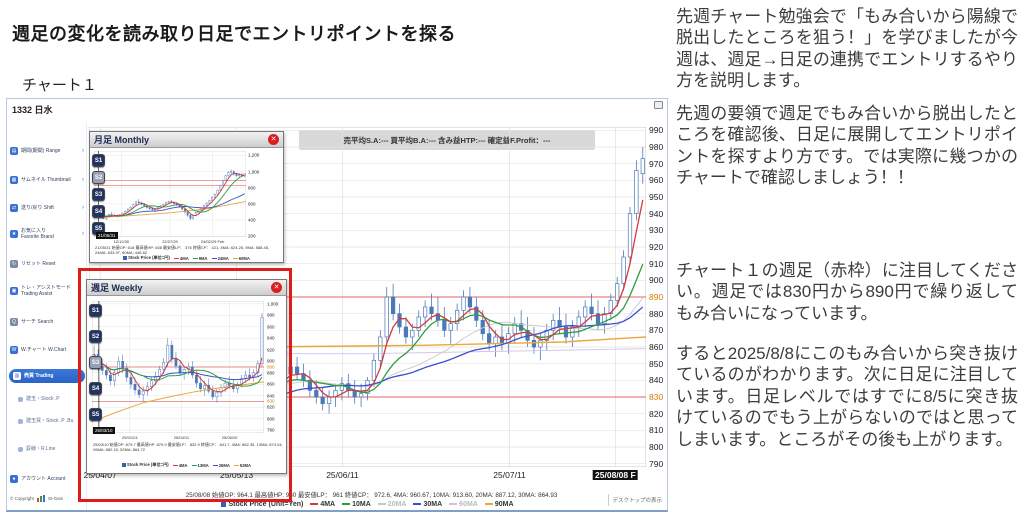  I want to click on sidebar-item-rline: 罫線・R.Line, so click(47, 449).